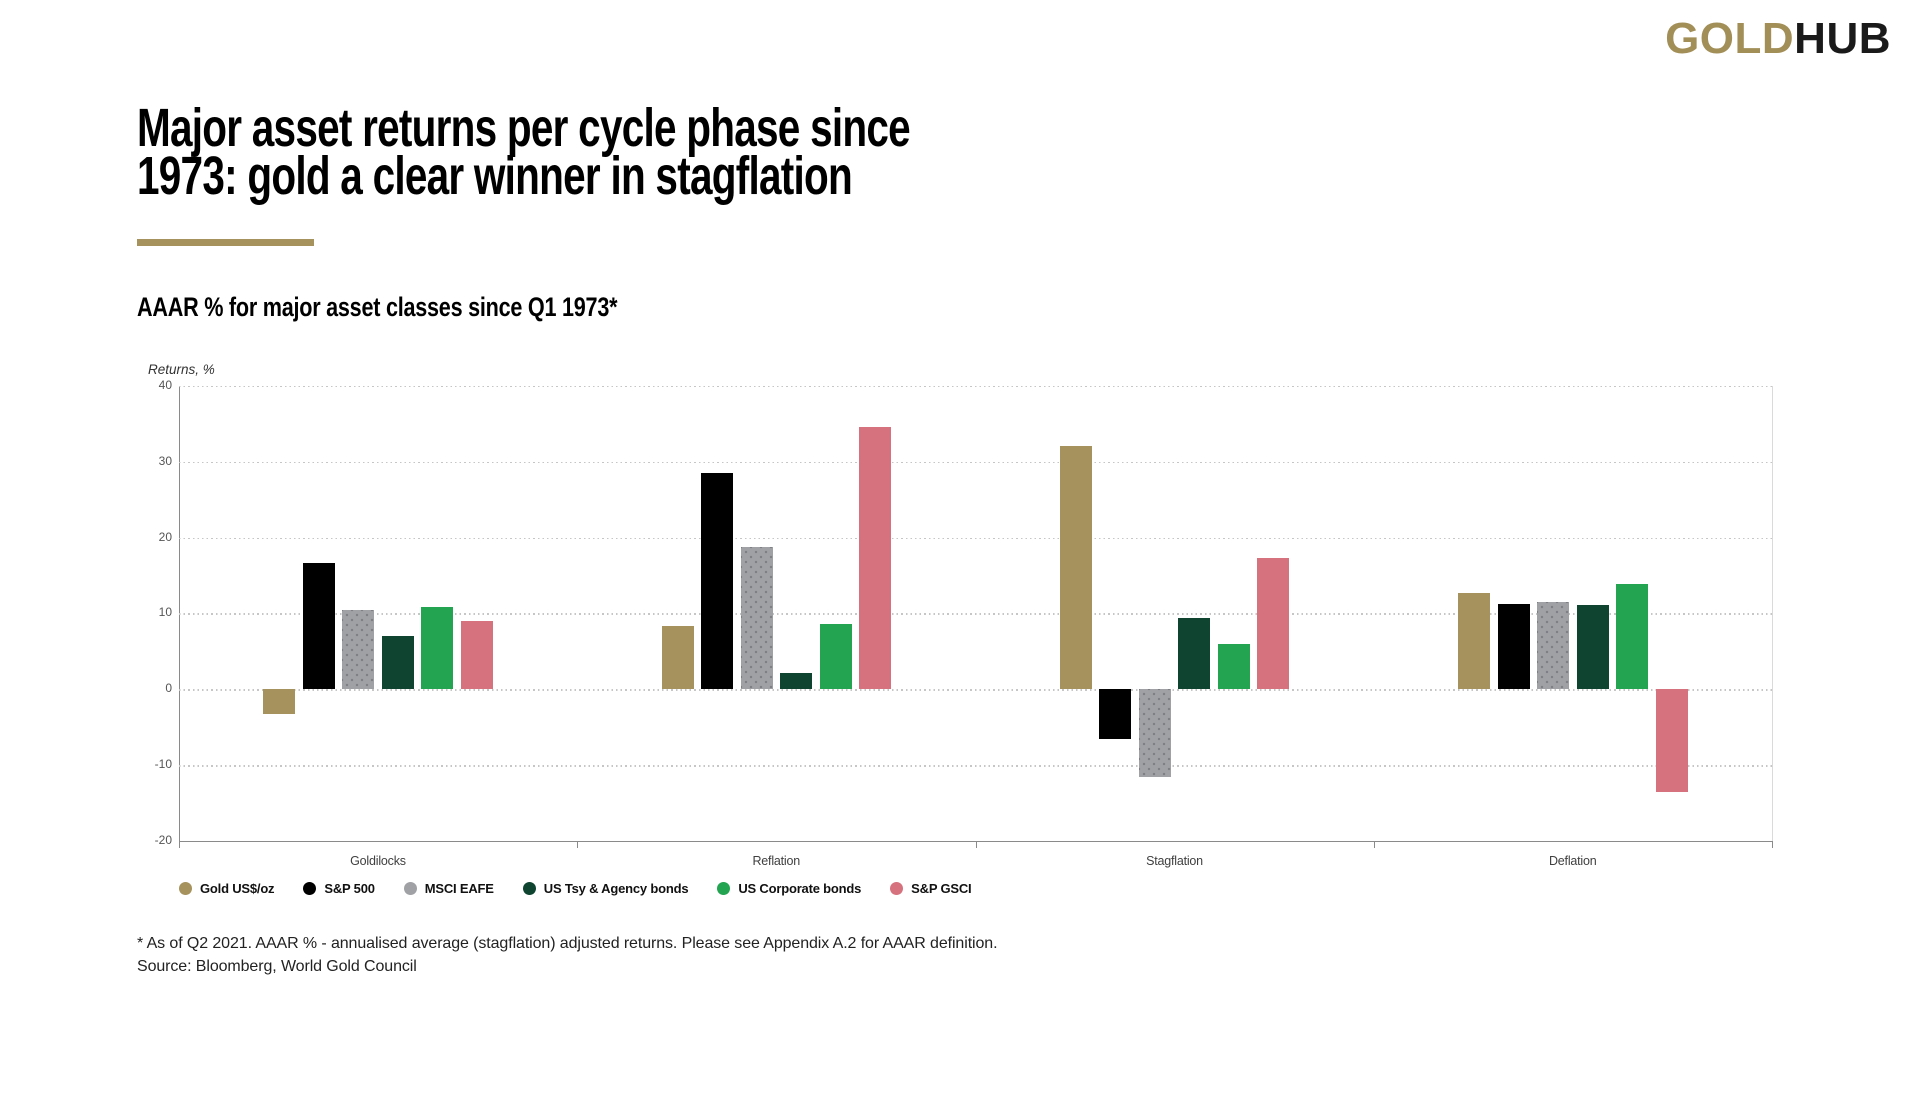 Image resolution: width=1920 pixels, height=1098 pixels. Describe the element at coordinates (225, 242) in the screenshot. I see `title-accent-underline` at that location.